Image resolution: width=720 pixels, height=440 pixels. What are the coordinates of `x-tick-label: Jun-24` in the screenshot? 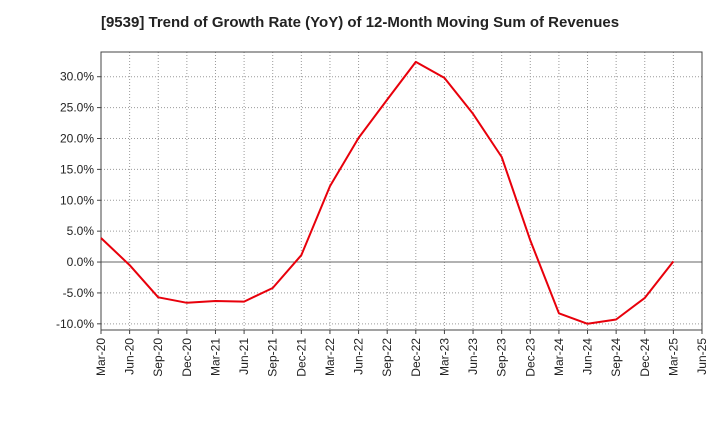 It's located at (588, 356).